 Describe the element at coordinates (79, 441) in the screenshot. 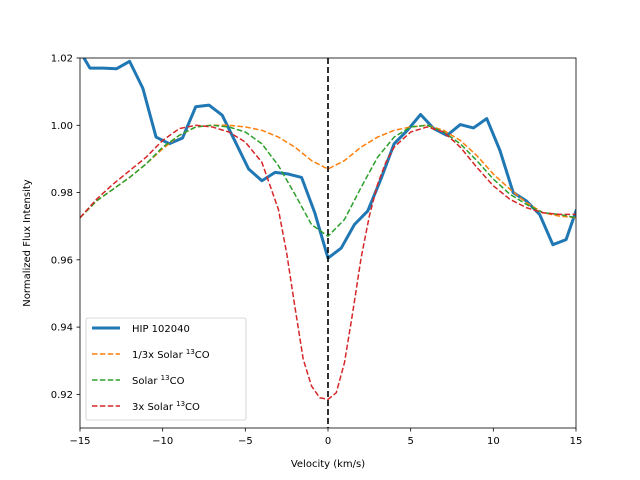

I see `x-tick-label: −15` at that location.